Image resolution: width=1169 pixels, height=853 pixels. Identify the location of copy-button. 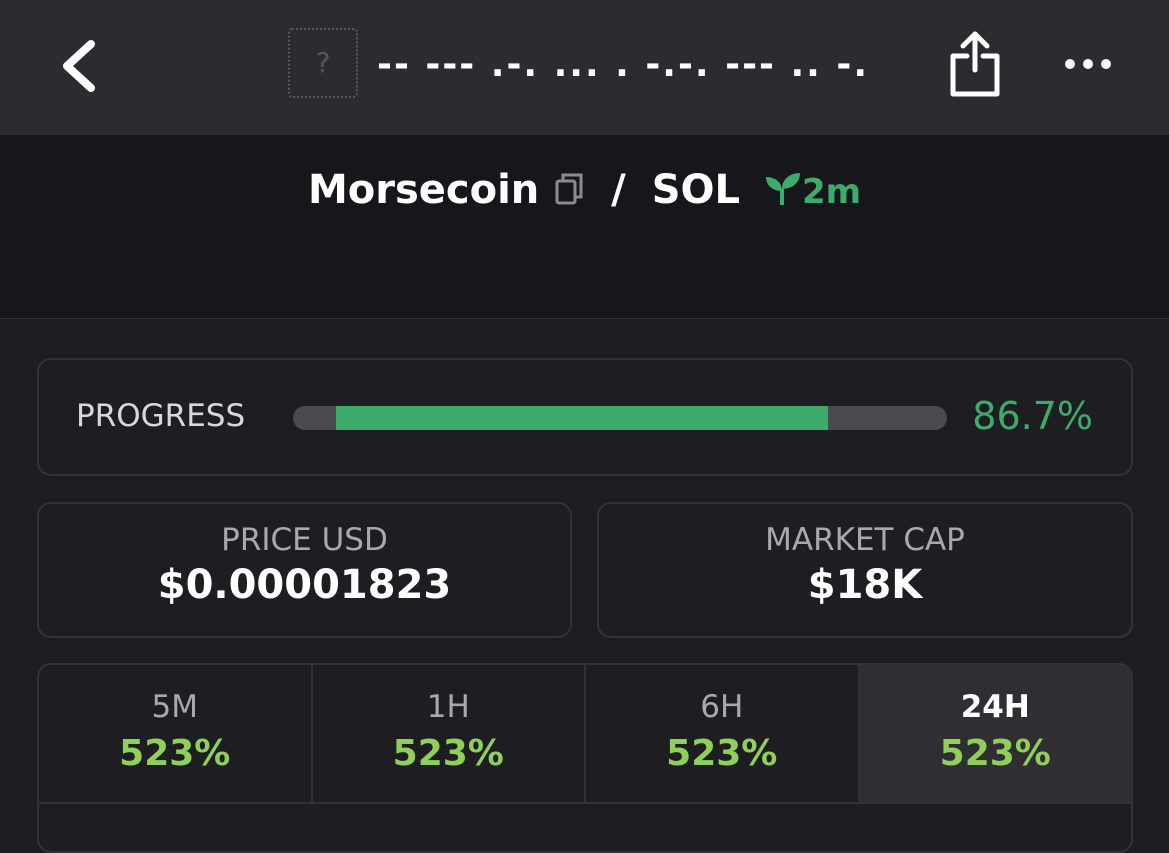
(569, 189).